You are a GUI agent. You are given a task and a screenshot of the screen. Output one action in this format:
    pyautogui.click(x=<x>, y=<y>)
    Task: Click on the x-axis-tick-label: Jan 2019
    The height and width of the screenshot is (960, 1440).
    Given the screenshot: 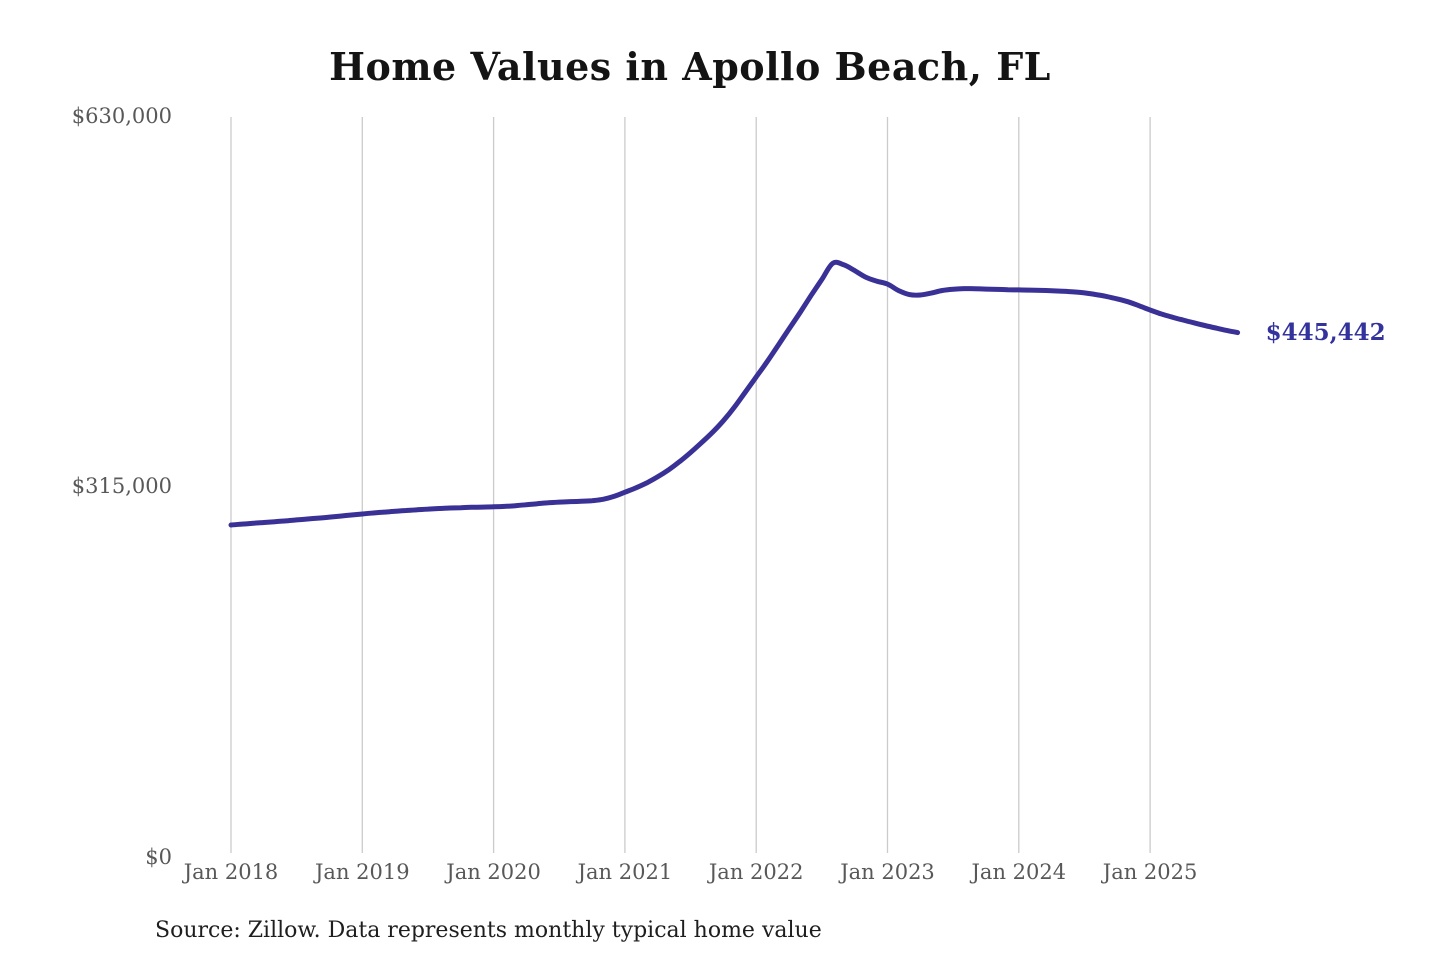 What is the action you would take?
    pyautogui.click(x=362, y=872)
    